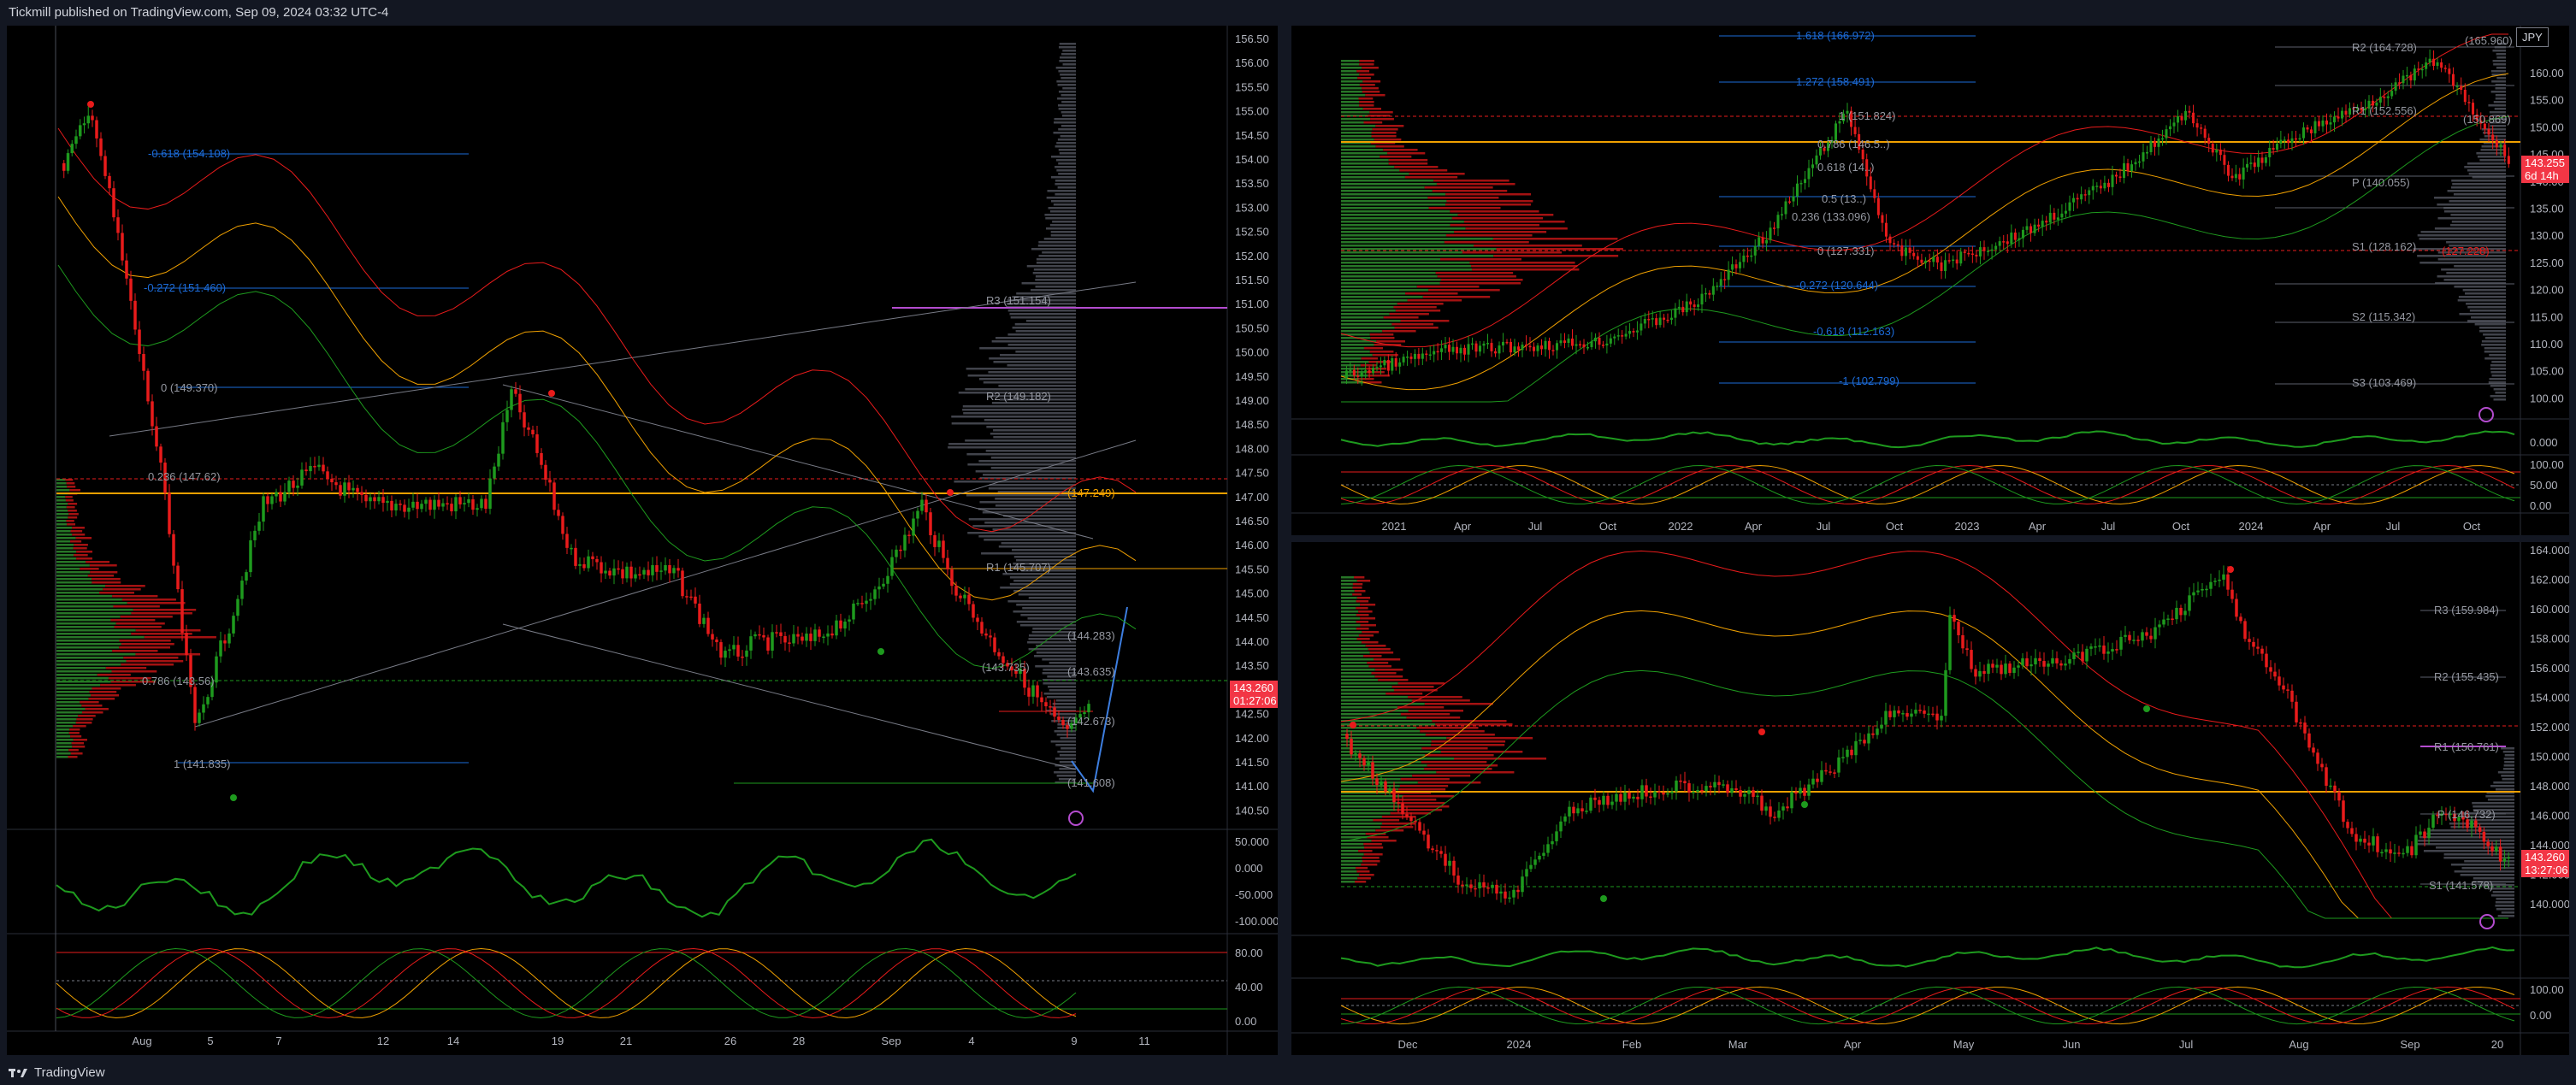 Image resolution: width=2576 pixels, height=1085 pixels. Describe the element at coordinates (1252, 400) in the screenshot. I see `price-axis-tick: 149.00` at that location.